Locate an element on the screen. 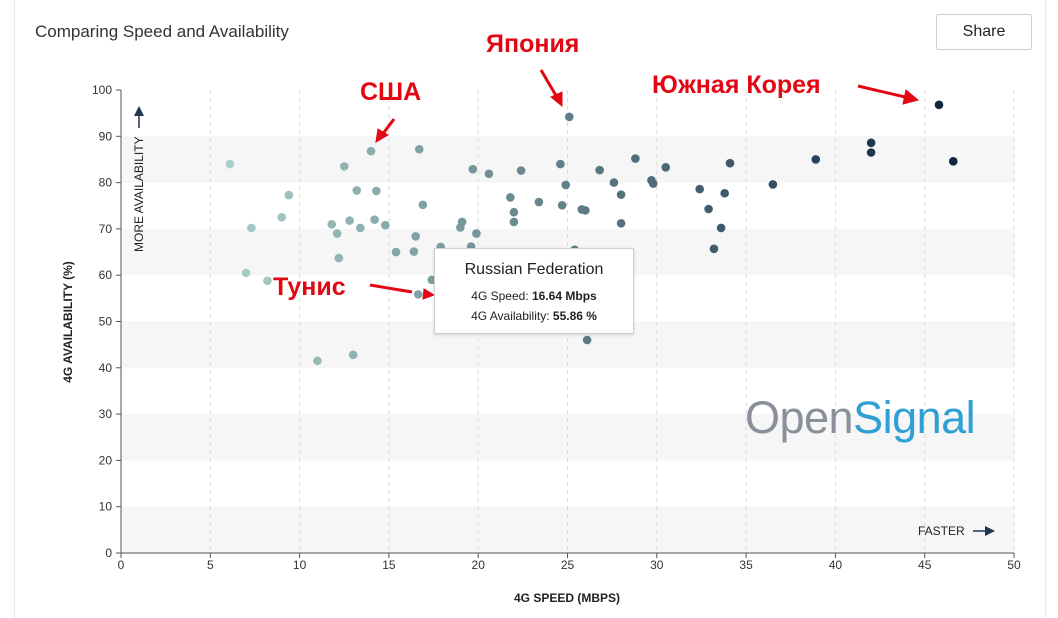 The height and width of the screenshot is (618, 1058). annotation-south-korea: Южная Корея is located at coordinates (736, 85).